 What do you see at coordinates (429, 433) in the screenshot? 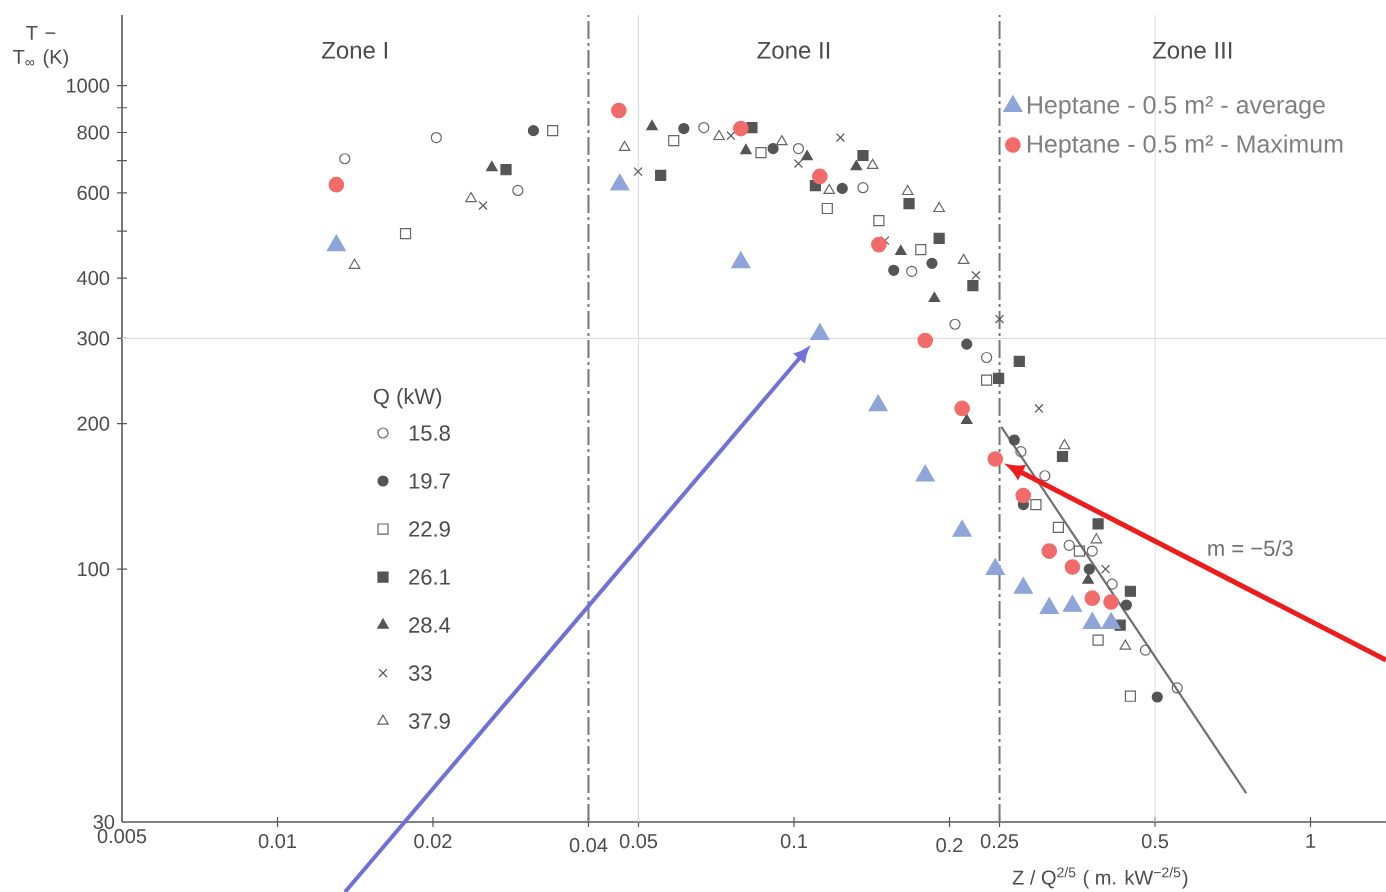
I see `legend-label: 15.8` at bounding box center [429, 433].